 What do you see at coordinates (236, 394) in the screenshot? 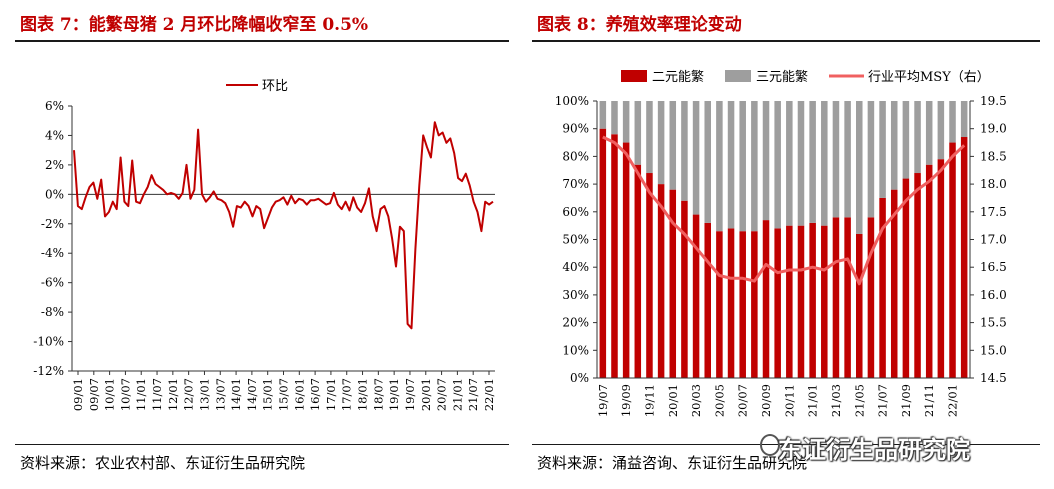
I see `x-tick-label: 14/01` at bounding box center [236, 394].